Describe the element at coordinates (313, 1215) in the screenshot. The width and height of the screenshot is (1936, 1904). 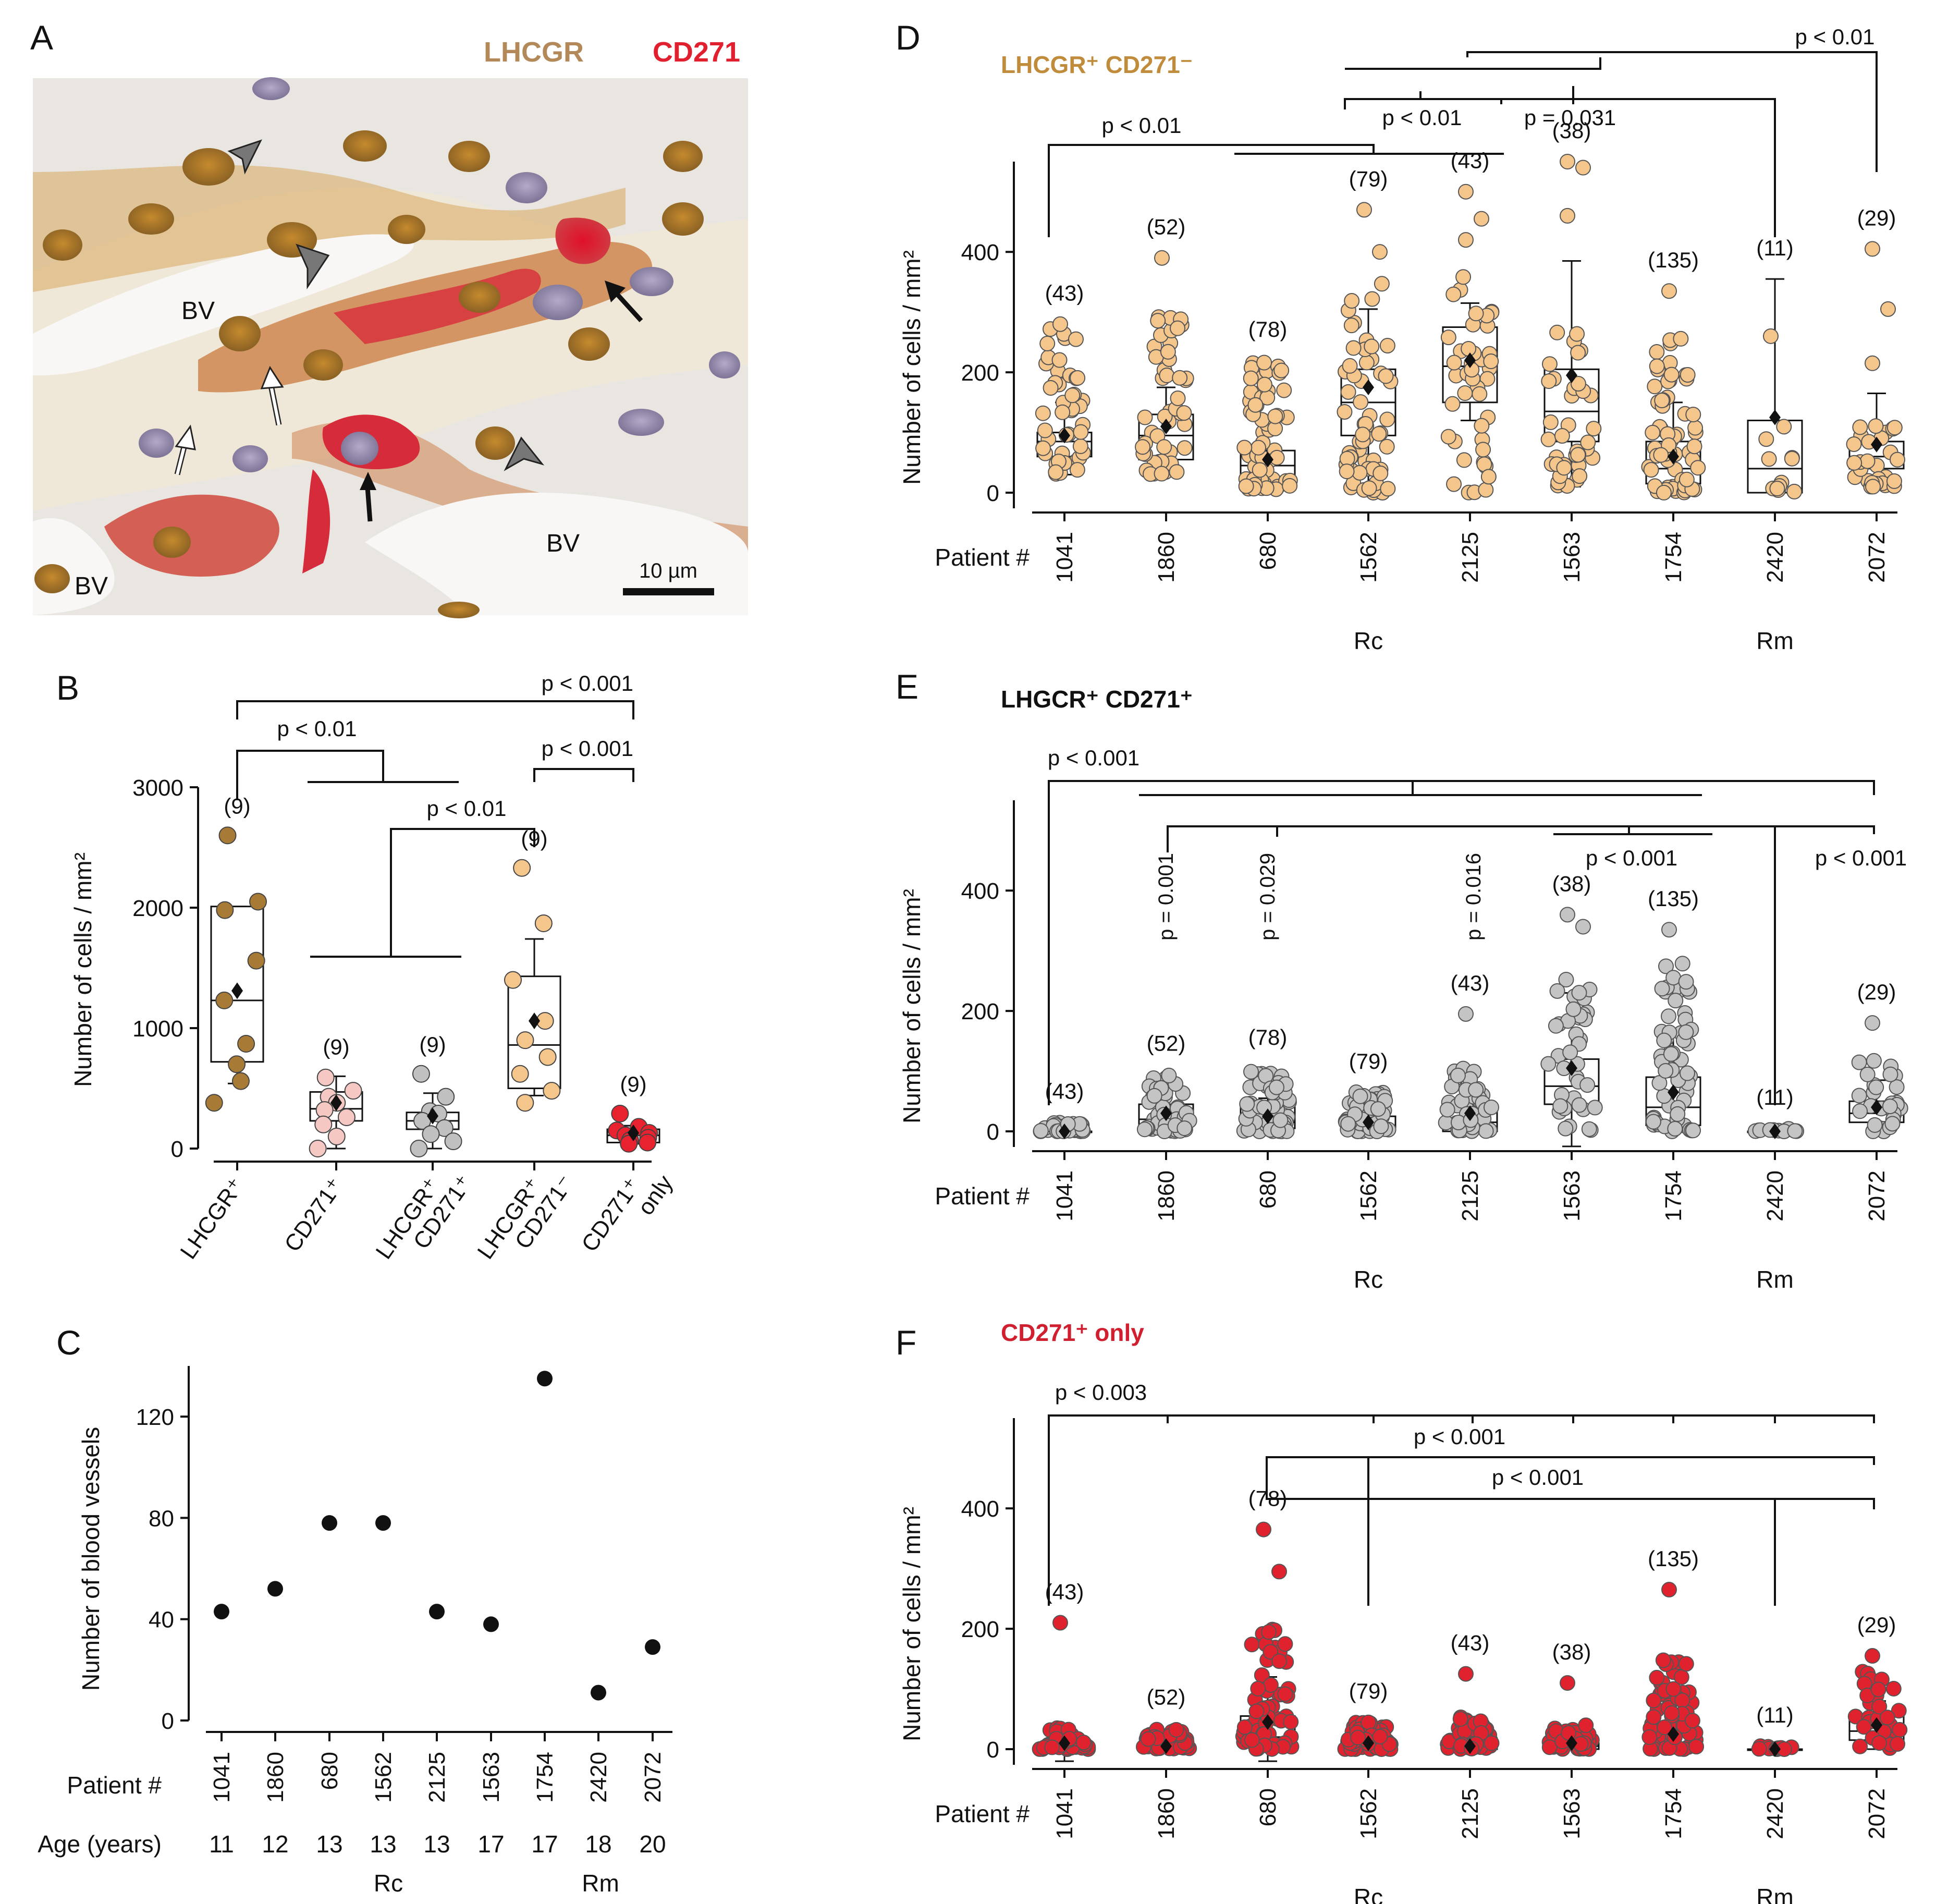
I see `x-category-label-line1: CD271⁺` at that location.